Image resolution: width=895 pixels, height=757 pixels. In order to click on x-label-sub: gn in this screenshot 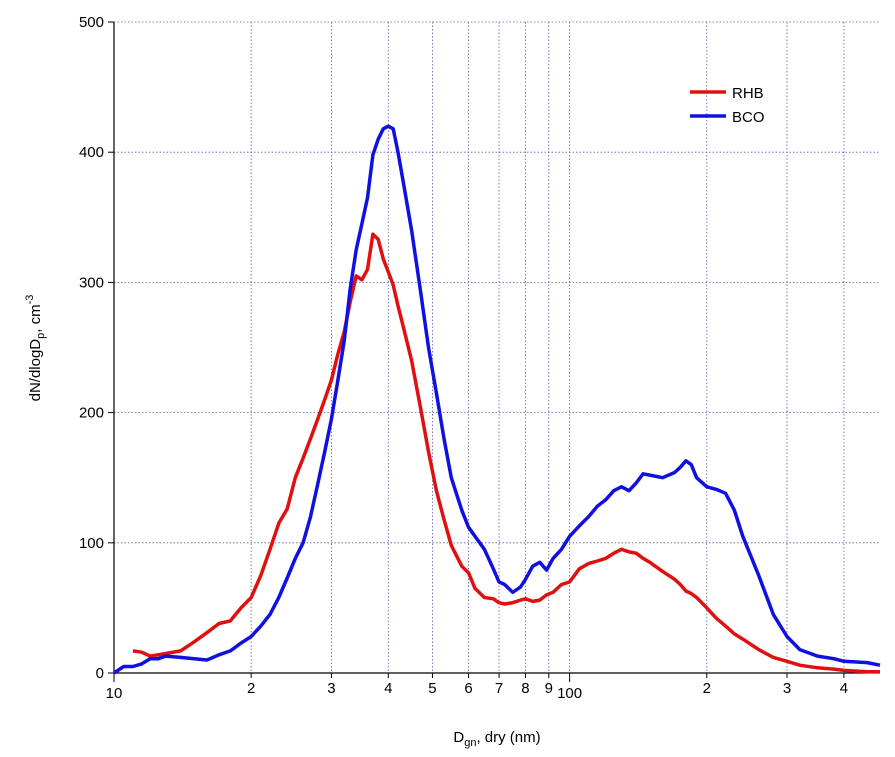, I will do `click(470, 743)`.